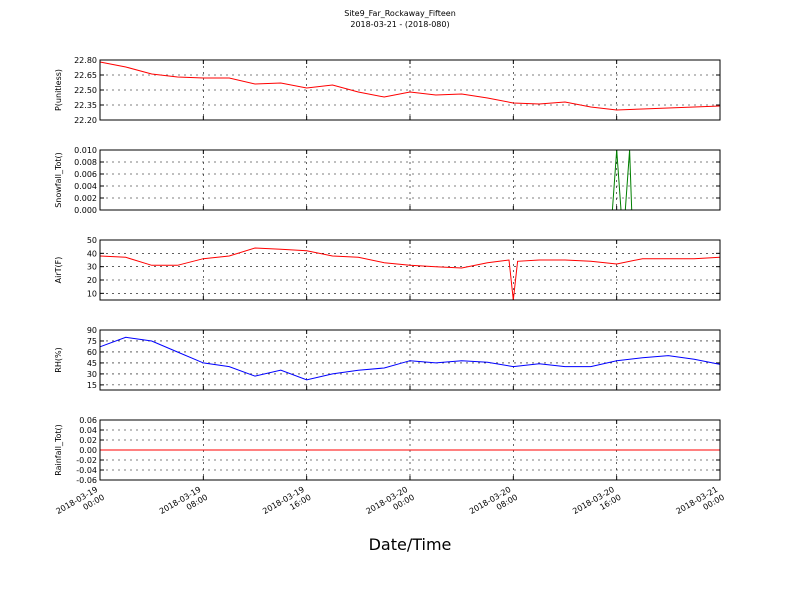  What do you see at coordinates (88, 420) in the screenshot?
I see `y-tick-label: 0.06` at bounding box center [88, 420].